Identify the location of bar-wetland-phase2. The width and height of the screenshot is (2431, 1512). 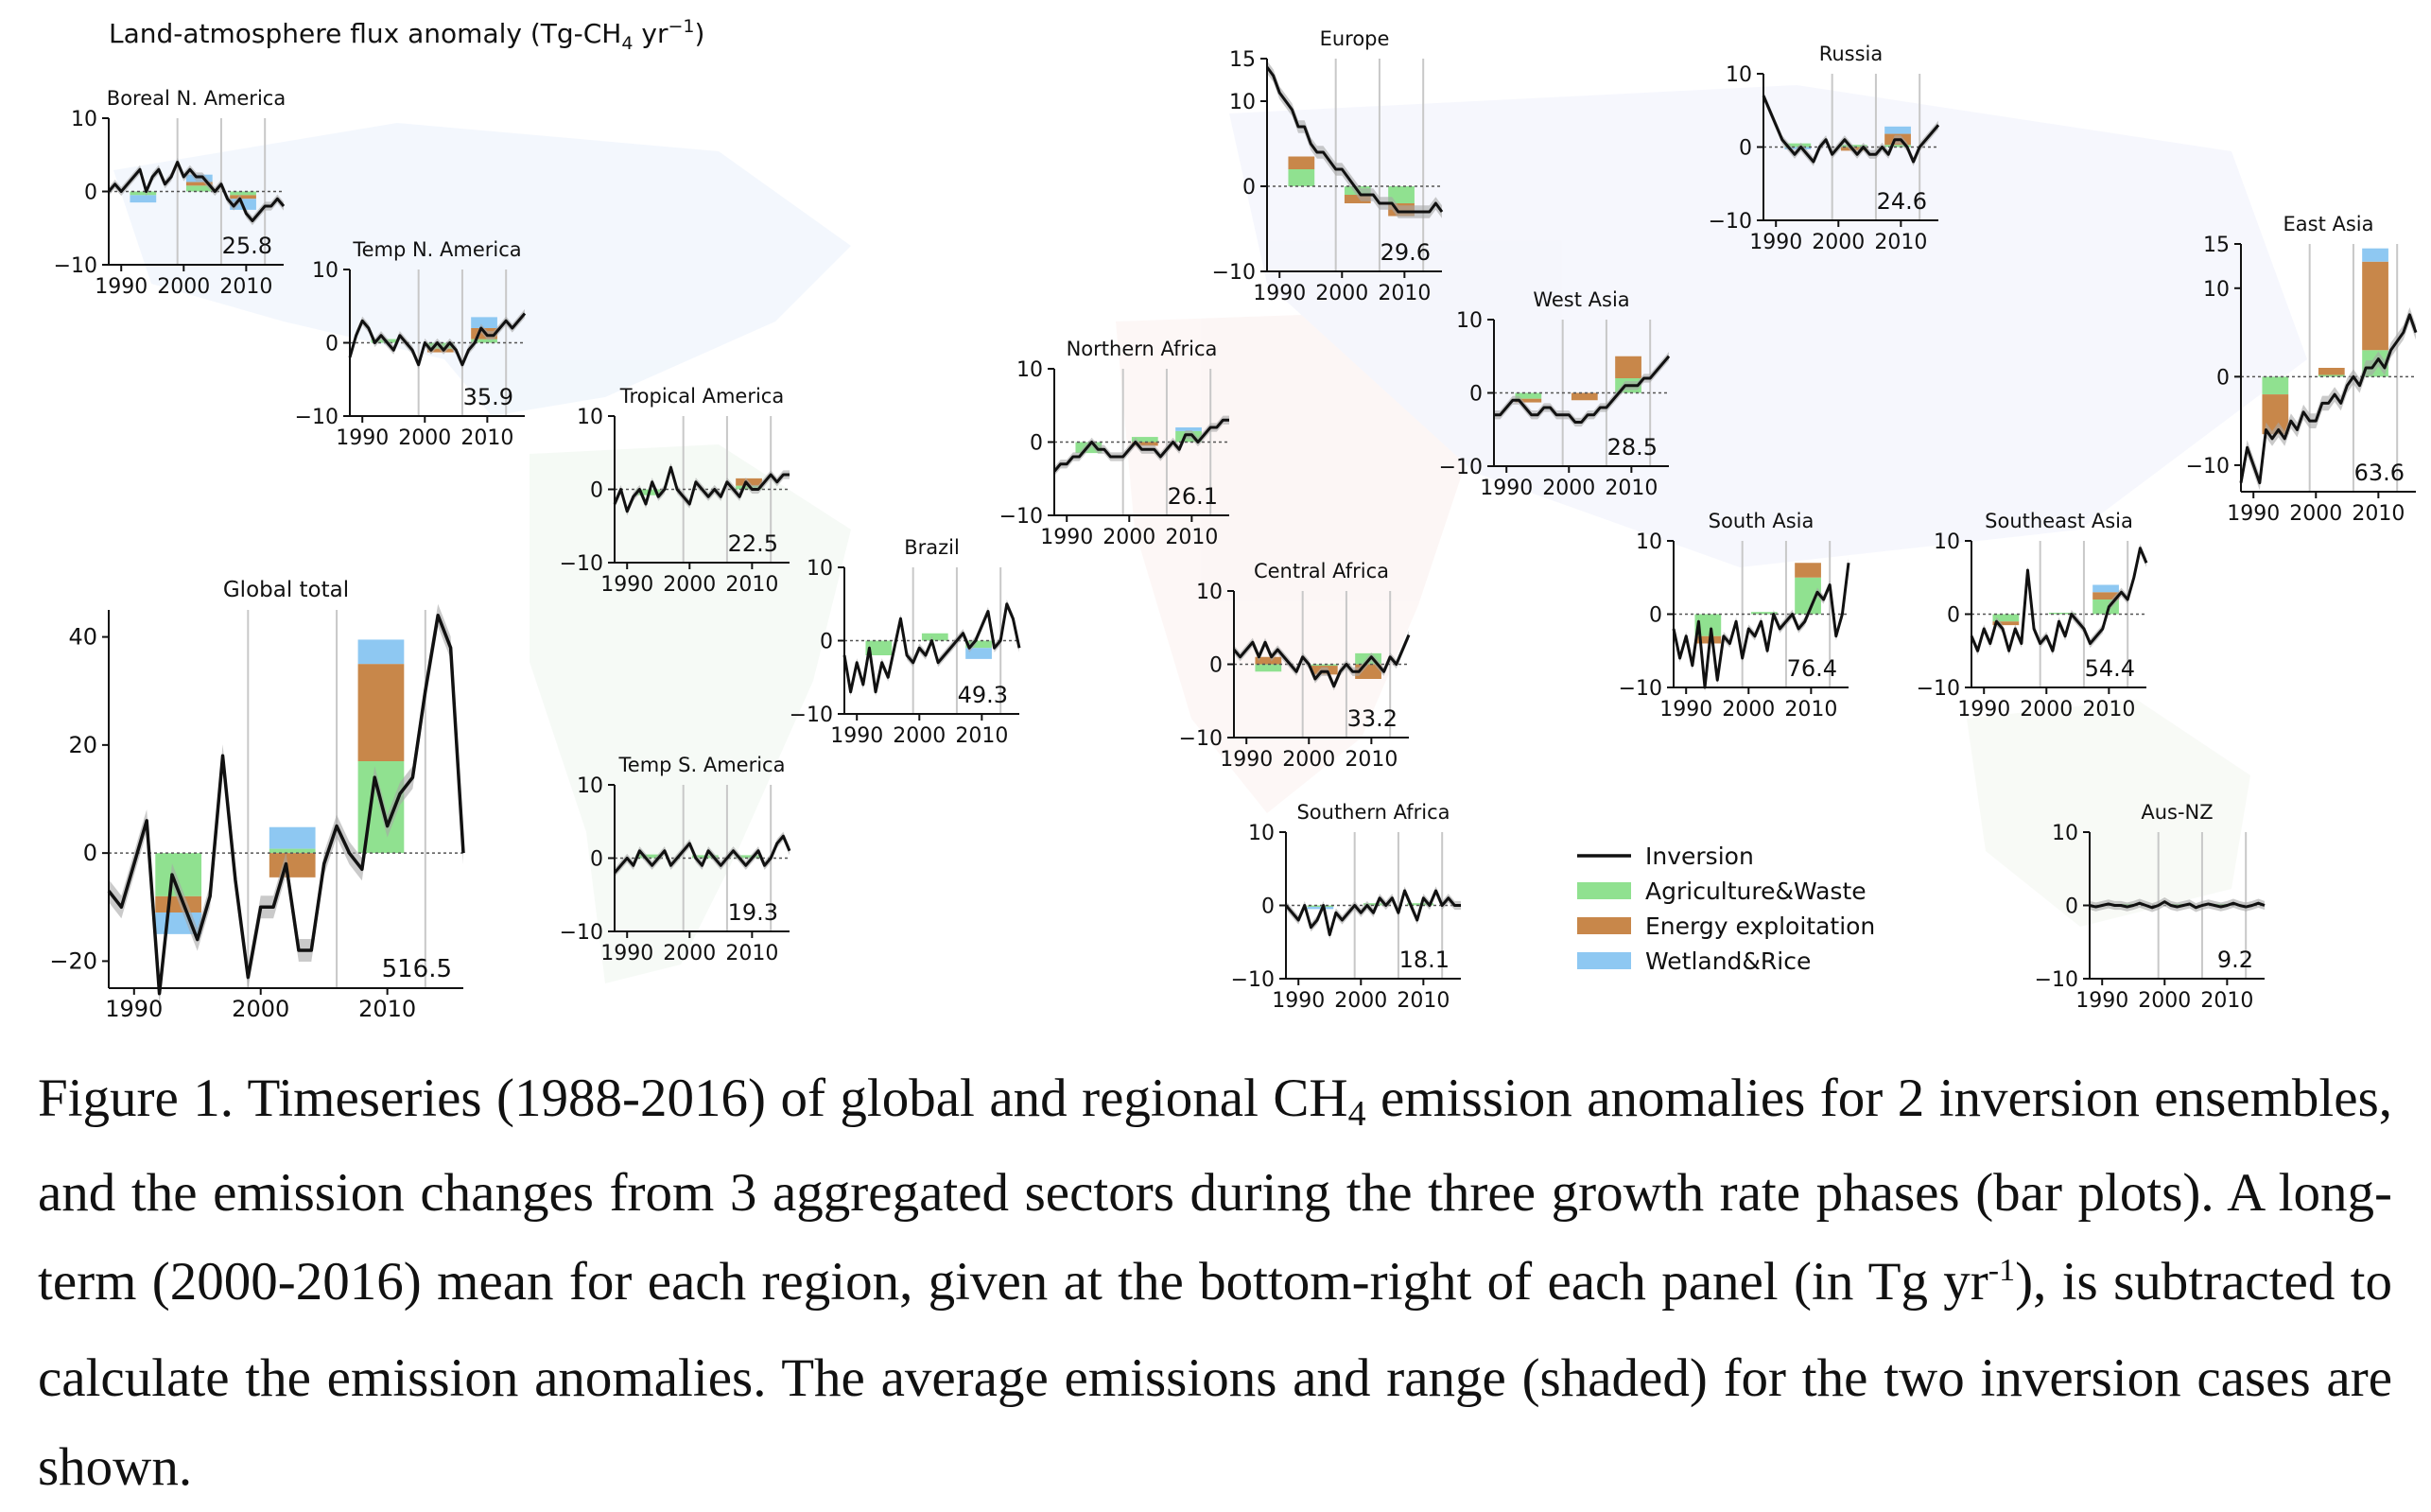
(292, 837).